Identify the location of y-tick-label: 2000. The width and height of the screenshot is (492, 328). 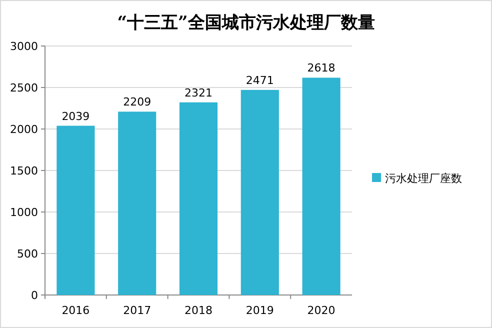
(24, 129).